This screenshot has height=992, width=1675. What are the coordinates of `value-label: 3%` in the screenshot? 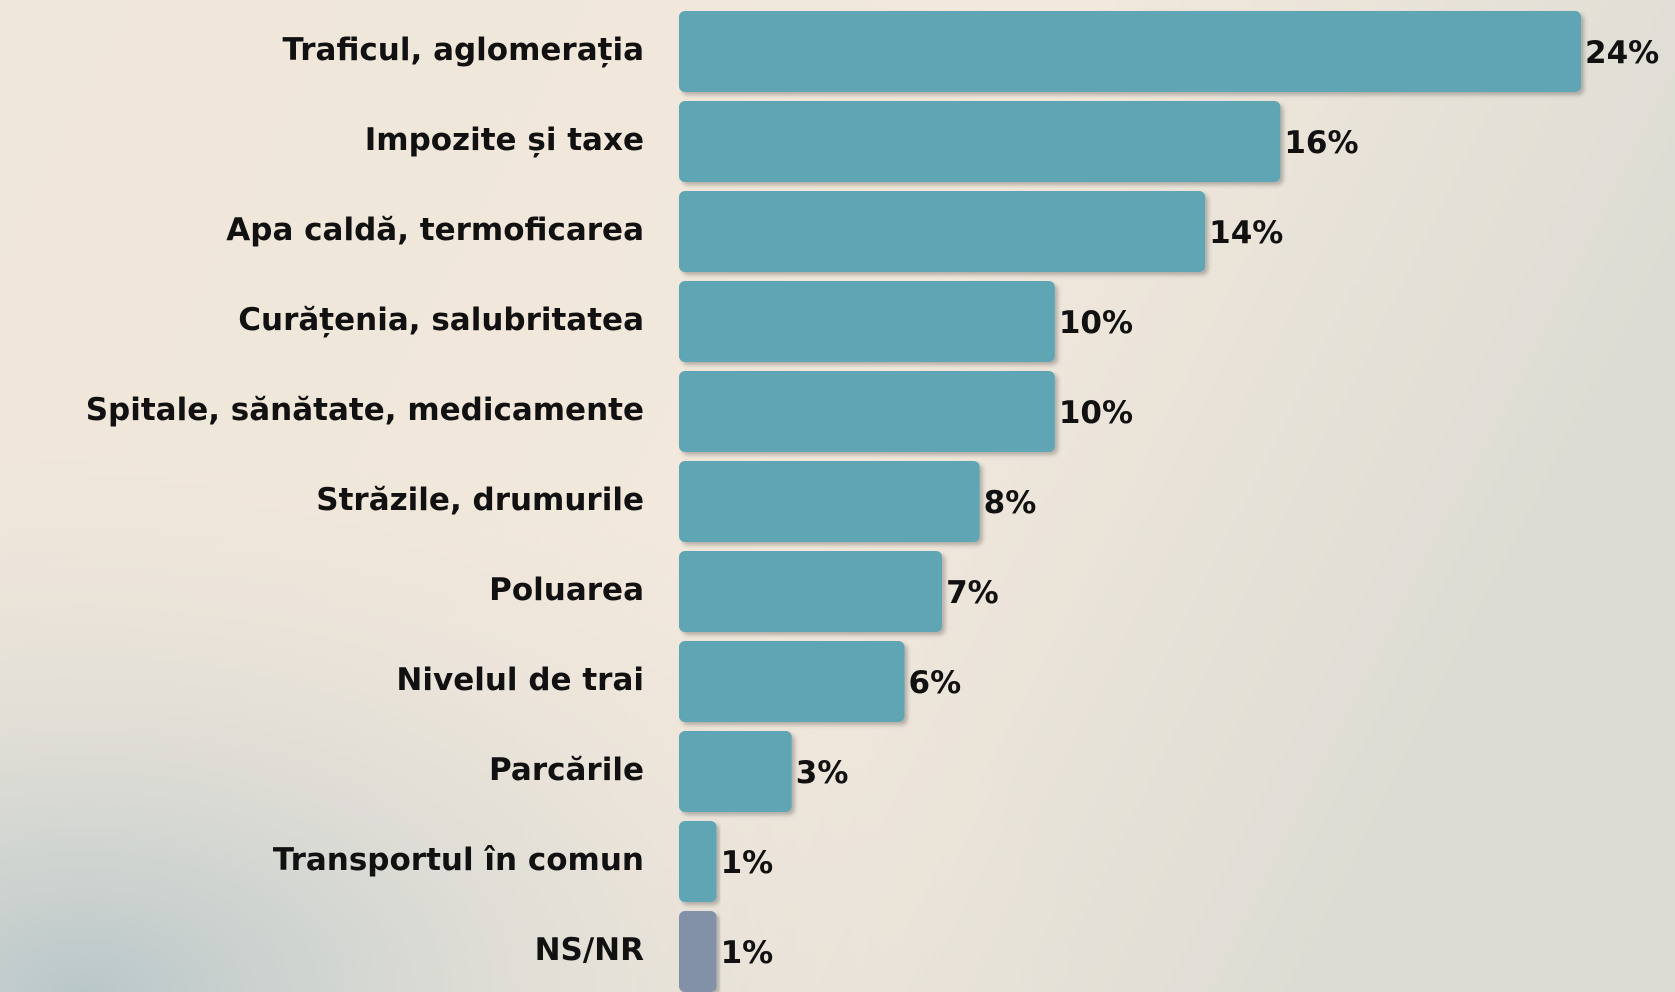 It's located at (822, 773).